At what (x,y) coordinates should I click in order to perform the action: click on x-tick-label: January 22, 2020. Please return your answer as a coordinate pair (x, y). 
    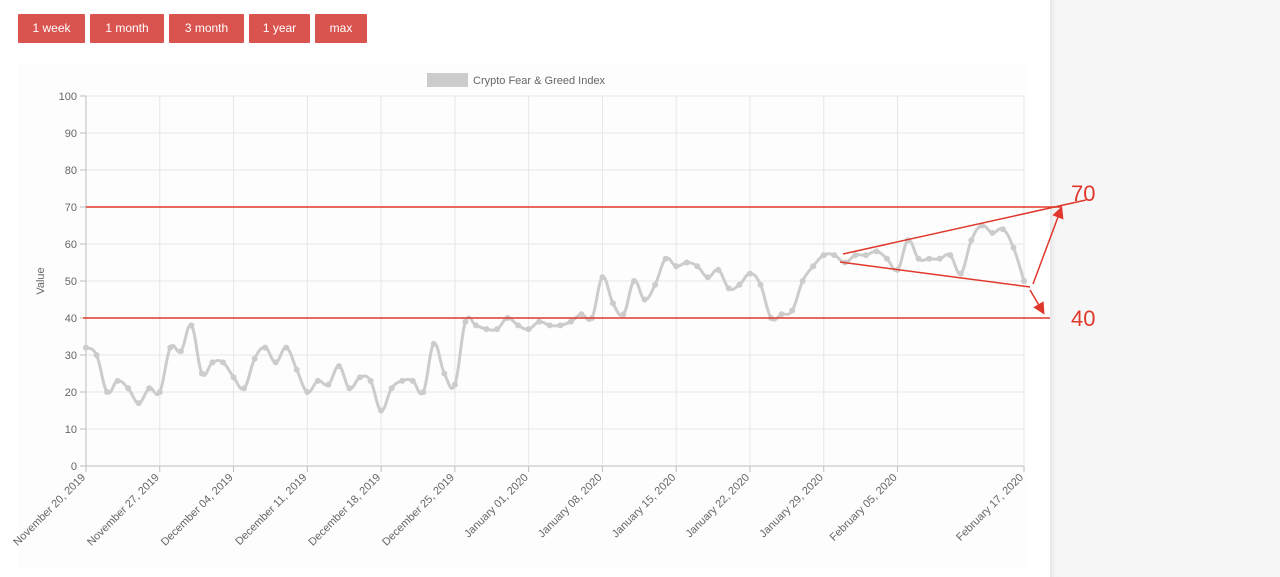
    Looking at the image, I should click on (717, 506).